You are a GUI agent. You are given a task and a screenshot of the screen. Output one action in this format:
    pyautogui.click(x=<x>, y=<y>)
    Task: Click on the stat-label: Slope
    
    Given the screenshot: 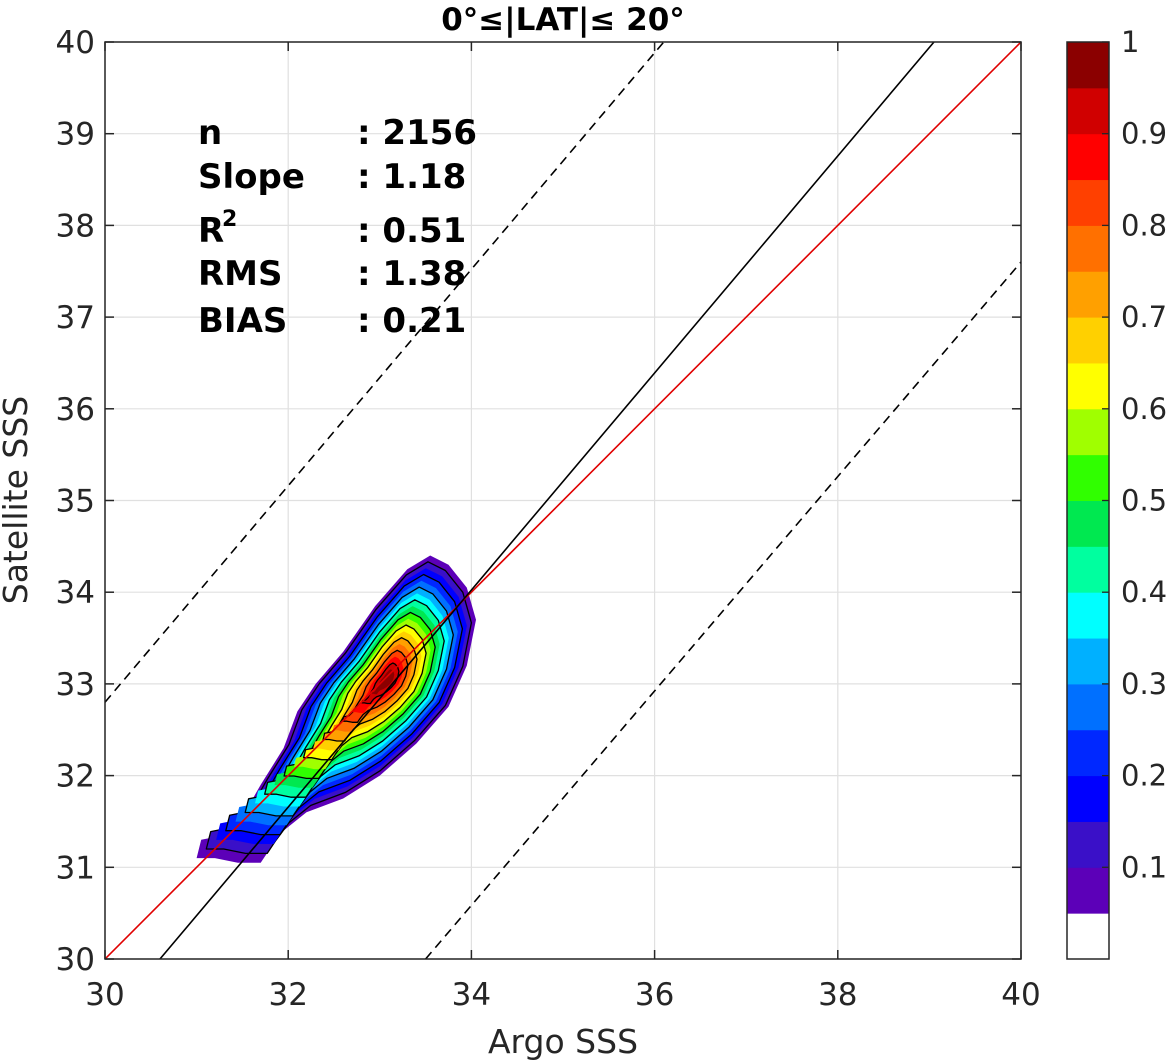 What is the action you would take?
    pyautogui.click(x=251, y=177)
    